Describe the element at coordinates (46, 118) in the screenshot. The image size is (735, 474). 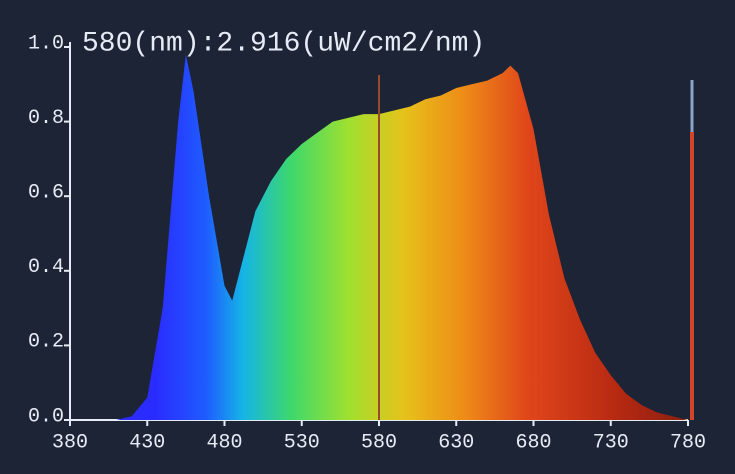
I see `y-tick-label: 0.8` at that location.